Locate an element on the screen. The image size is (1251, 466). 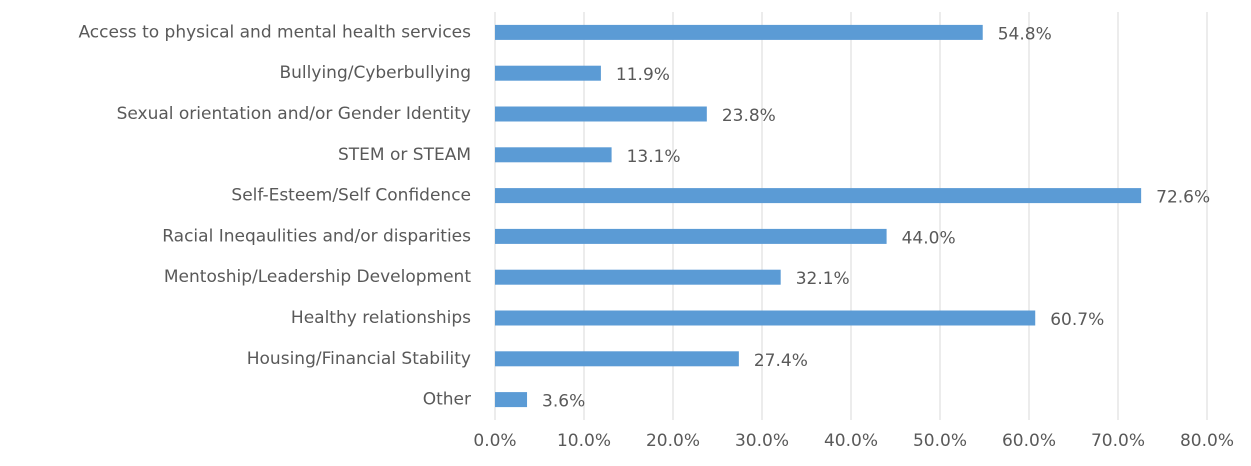
y-tick-label: Bullying/Cyberbullying is located at coordinates (376, 73).